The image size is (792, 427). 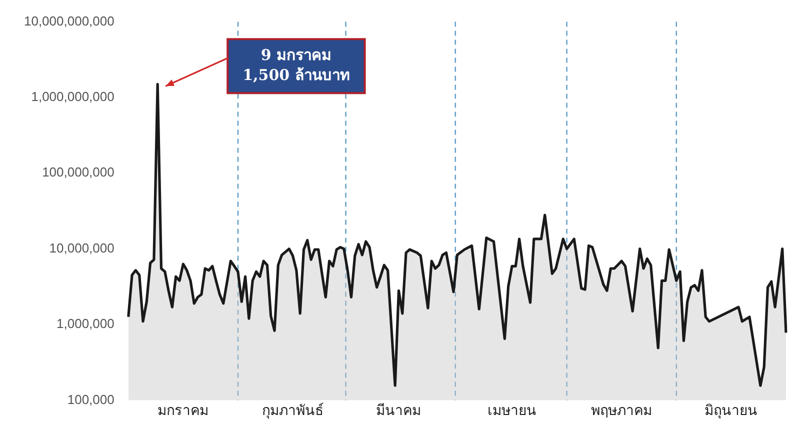 I want to click on y-tick-label: 100,000,000, so click(x=78, y=172).